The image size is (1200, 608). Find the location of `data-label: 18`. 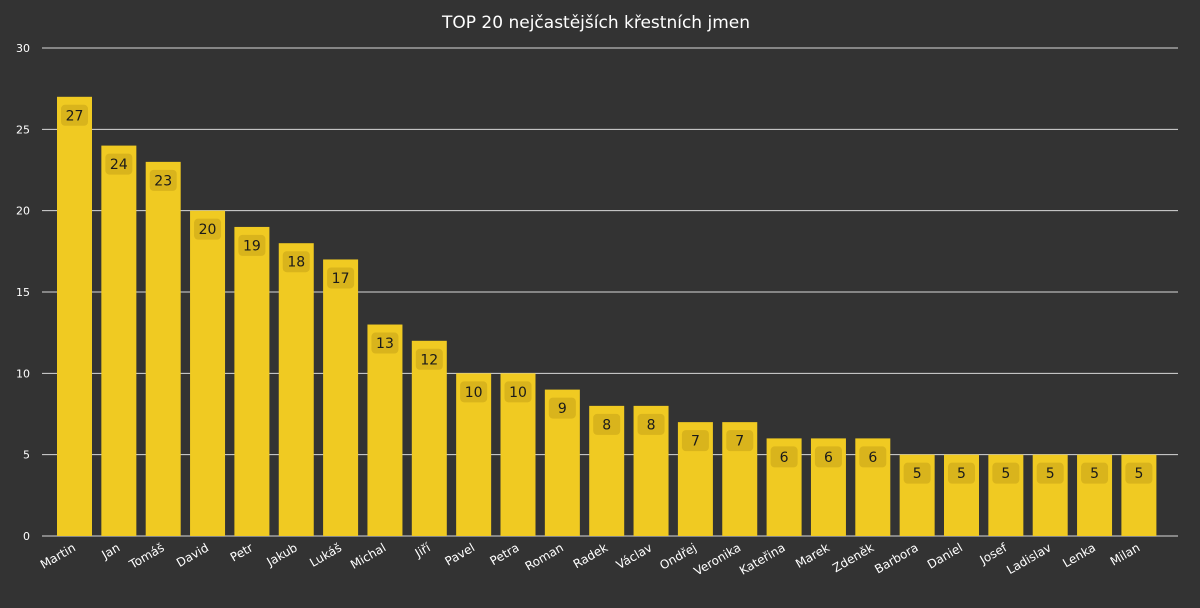

data-label: 18 is located at coordinates (296, 263).